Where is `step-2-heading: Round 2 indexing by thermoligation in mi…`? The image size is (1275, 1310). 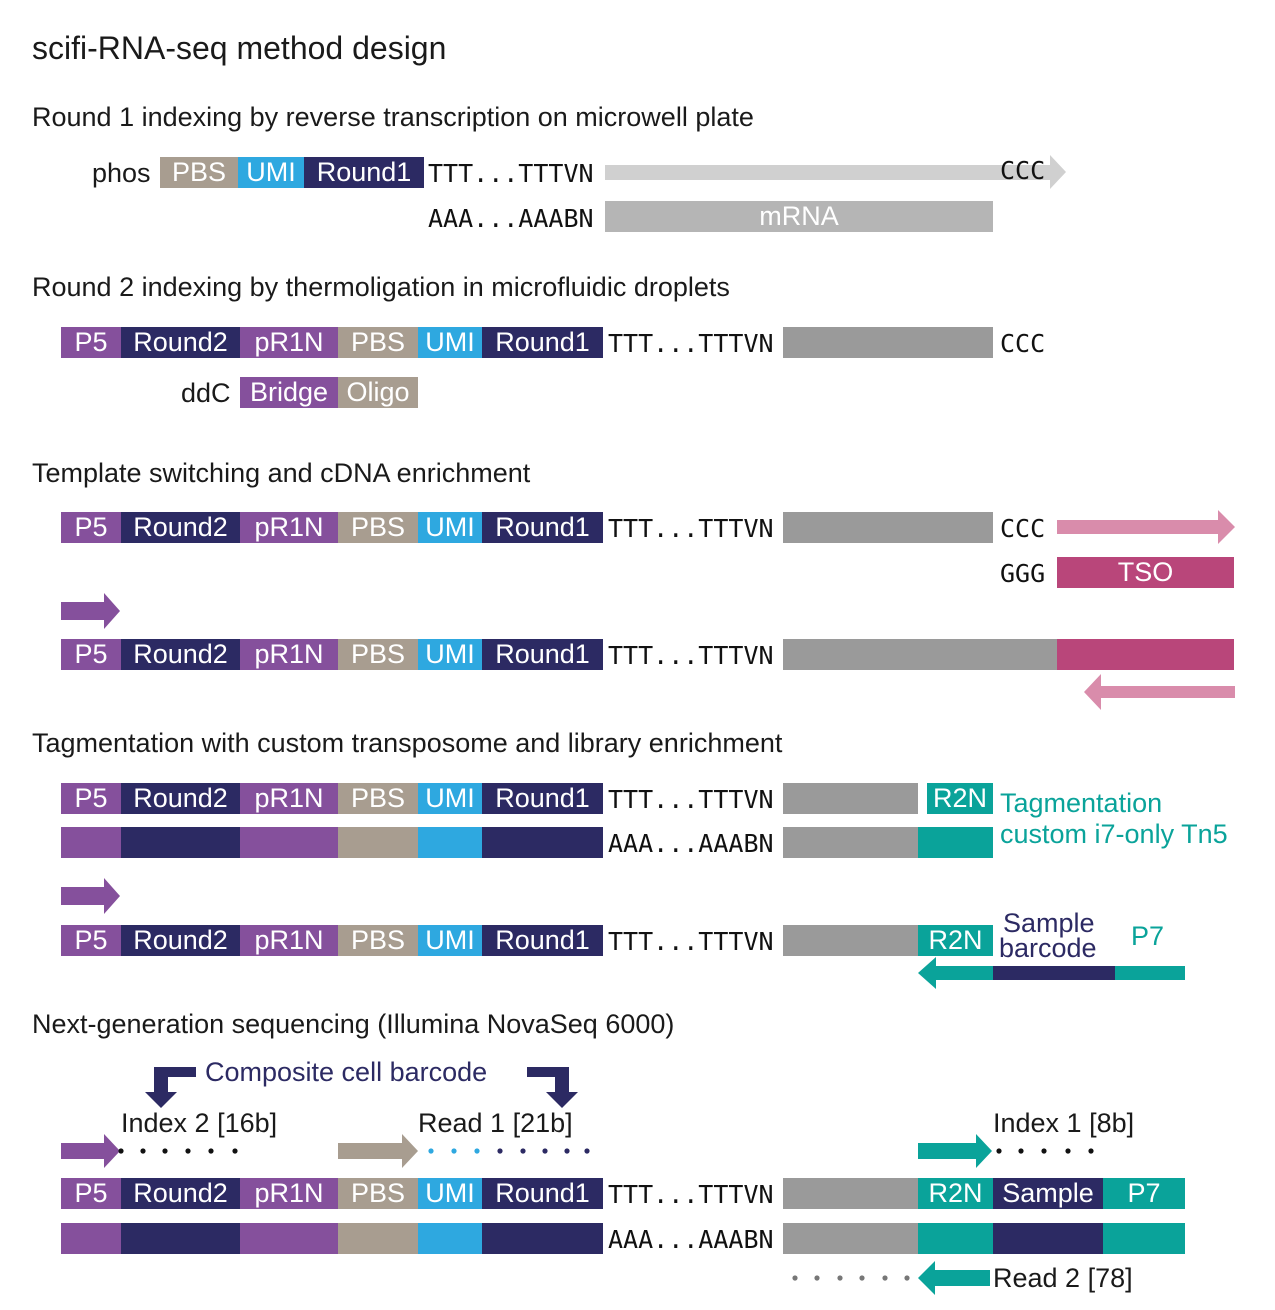 step-2-heading: Round 2 indexing by thermoligation in mi… is located at coordinates (381, 287).